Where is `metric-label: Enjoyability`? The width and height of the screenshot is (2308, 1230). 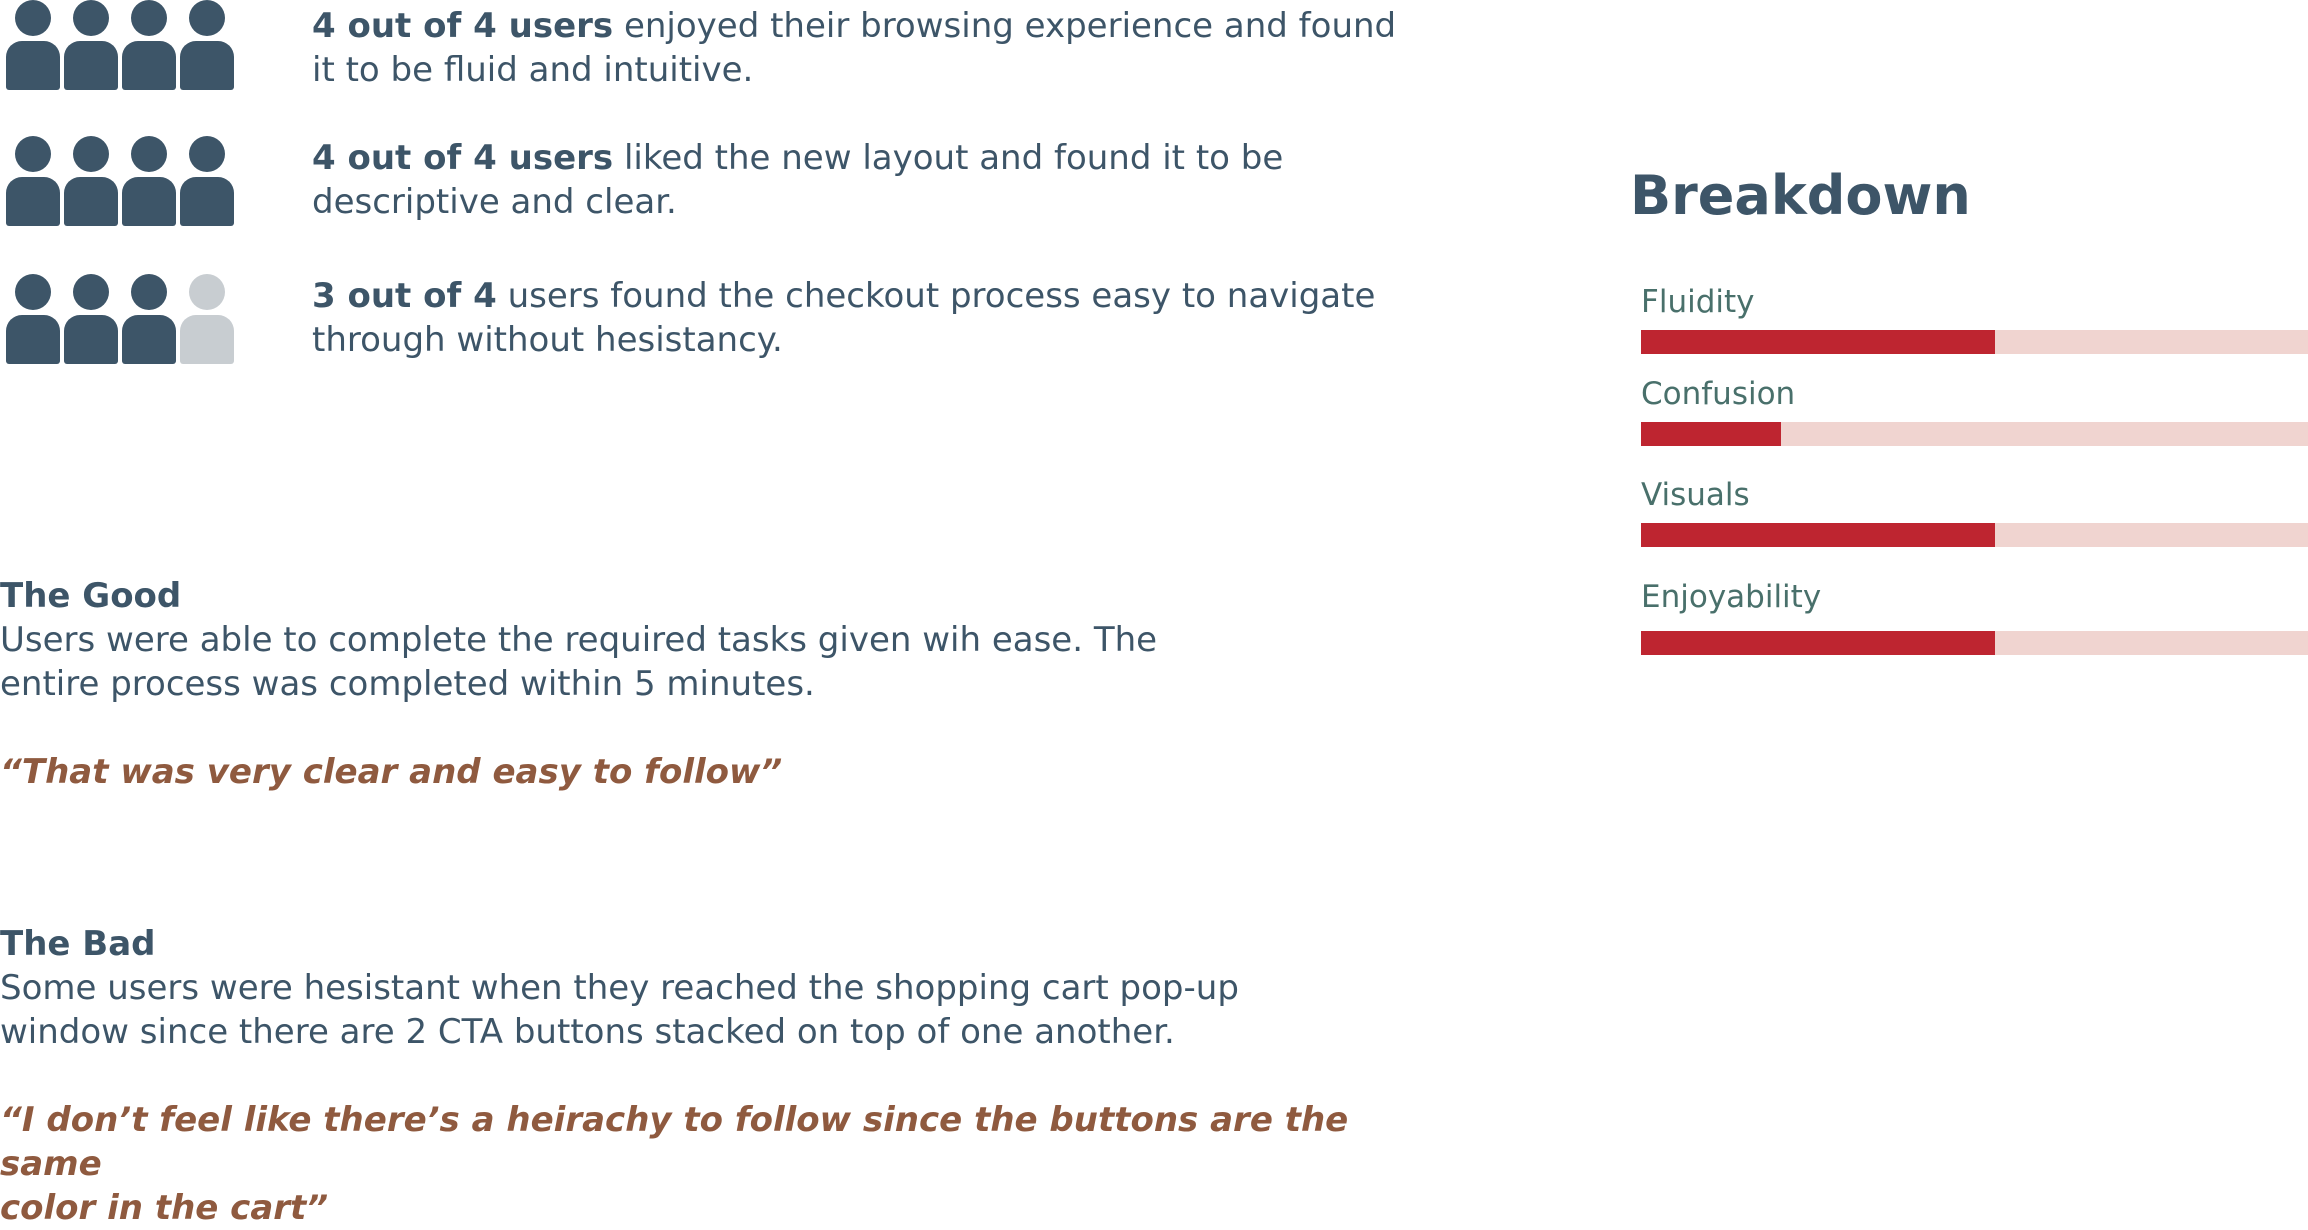 metric-label: Enjoyability is located at coordinates (1731, 597).